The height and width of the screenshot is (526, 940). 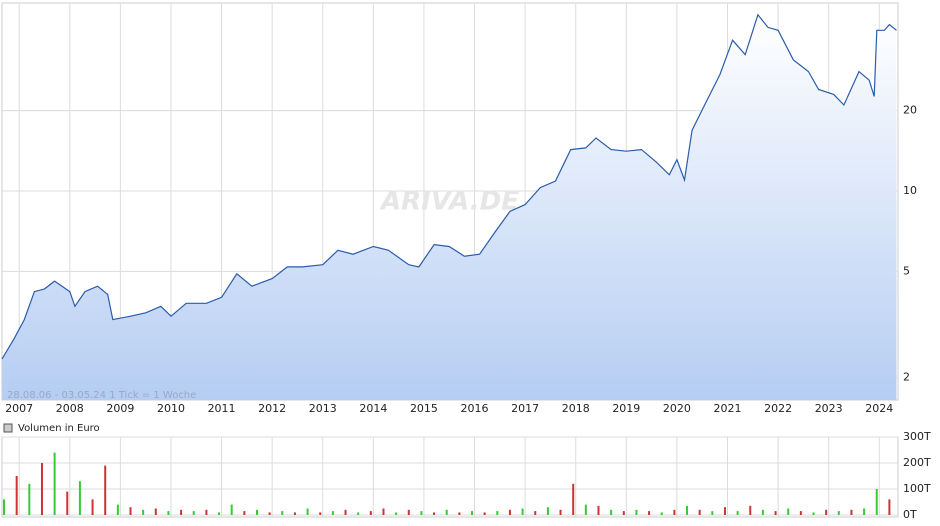 I want to click on x-tick-label: 2016, so click(x=475, y=408).